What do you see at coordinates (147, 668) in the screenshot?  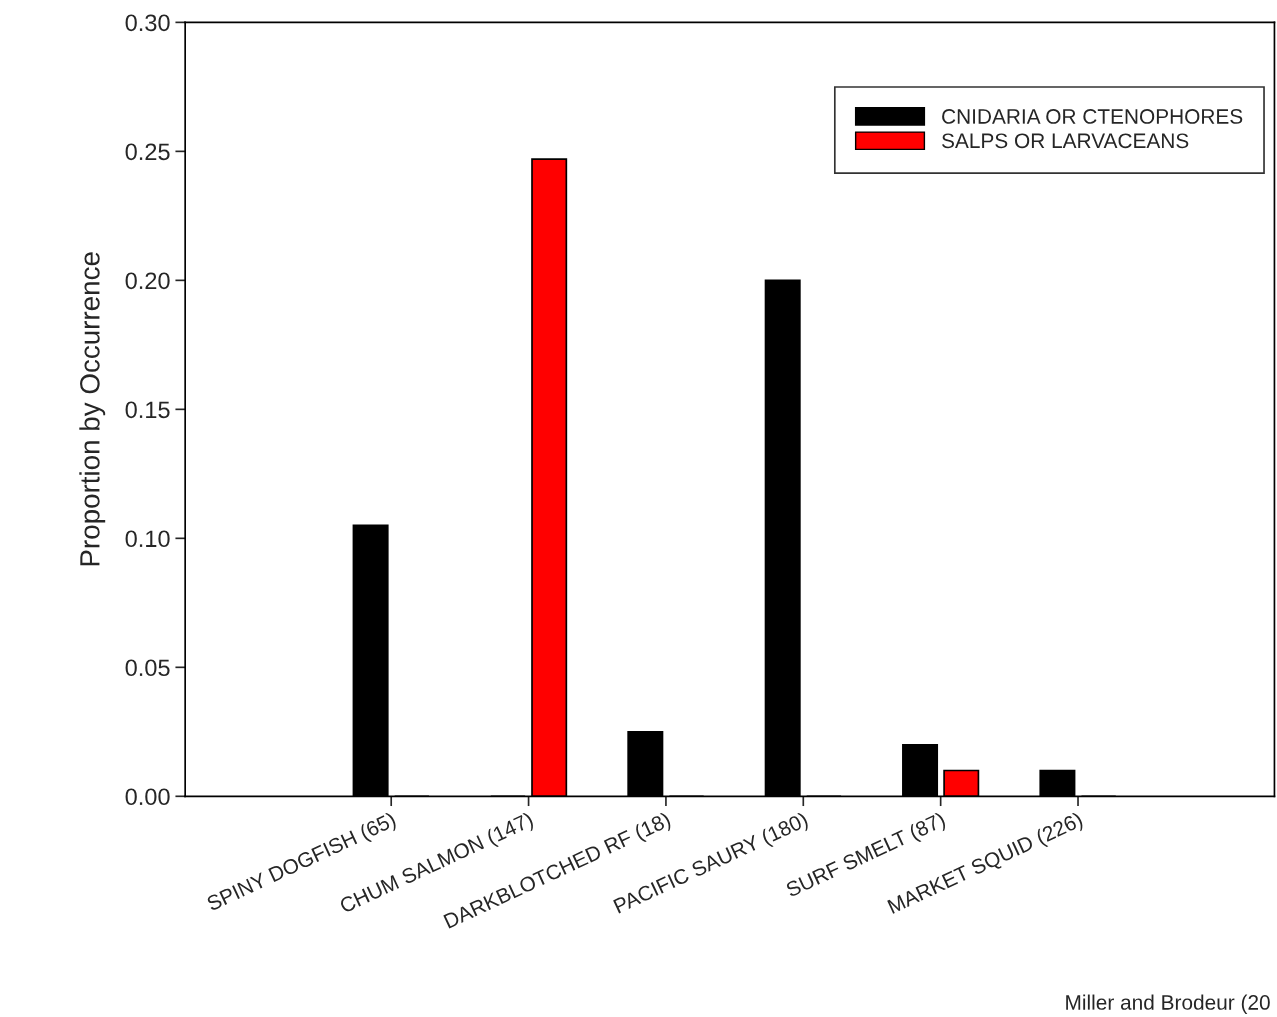 I see `y-tick-label: 0.05` at bounding box center [147, 668].